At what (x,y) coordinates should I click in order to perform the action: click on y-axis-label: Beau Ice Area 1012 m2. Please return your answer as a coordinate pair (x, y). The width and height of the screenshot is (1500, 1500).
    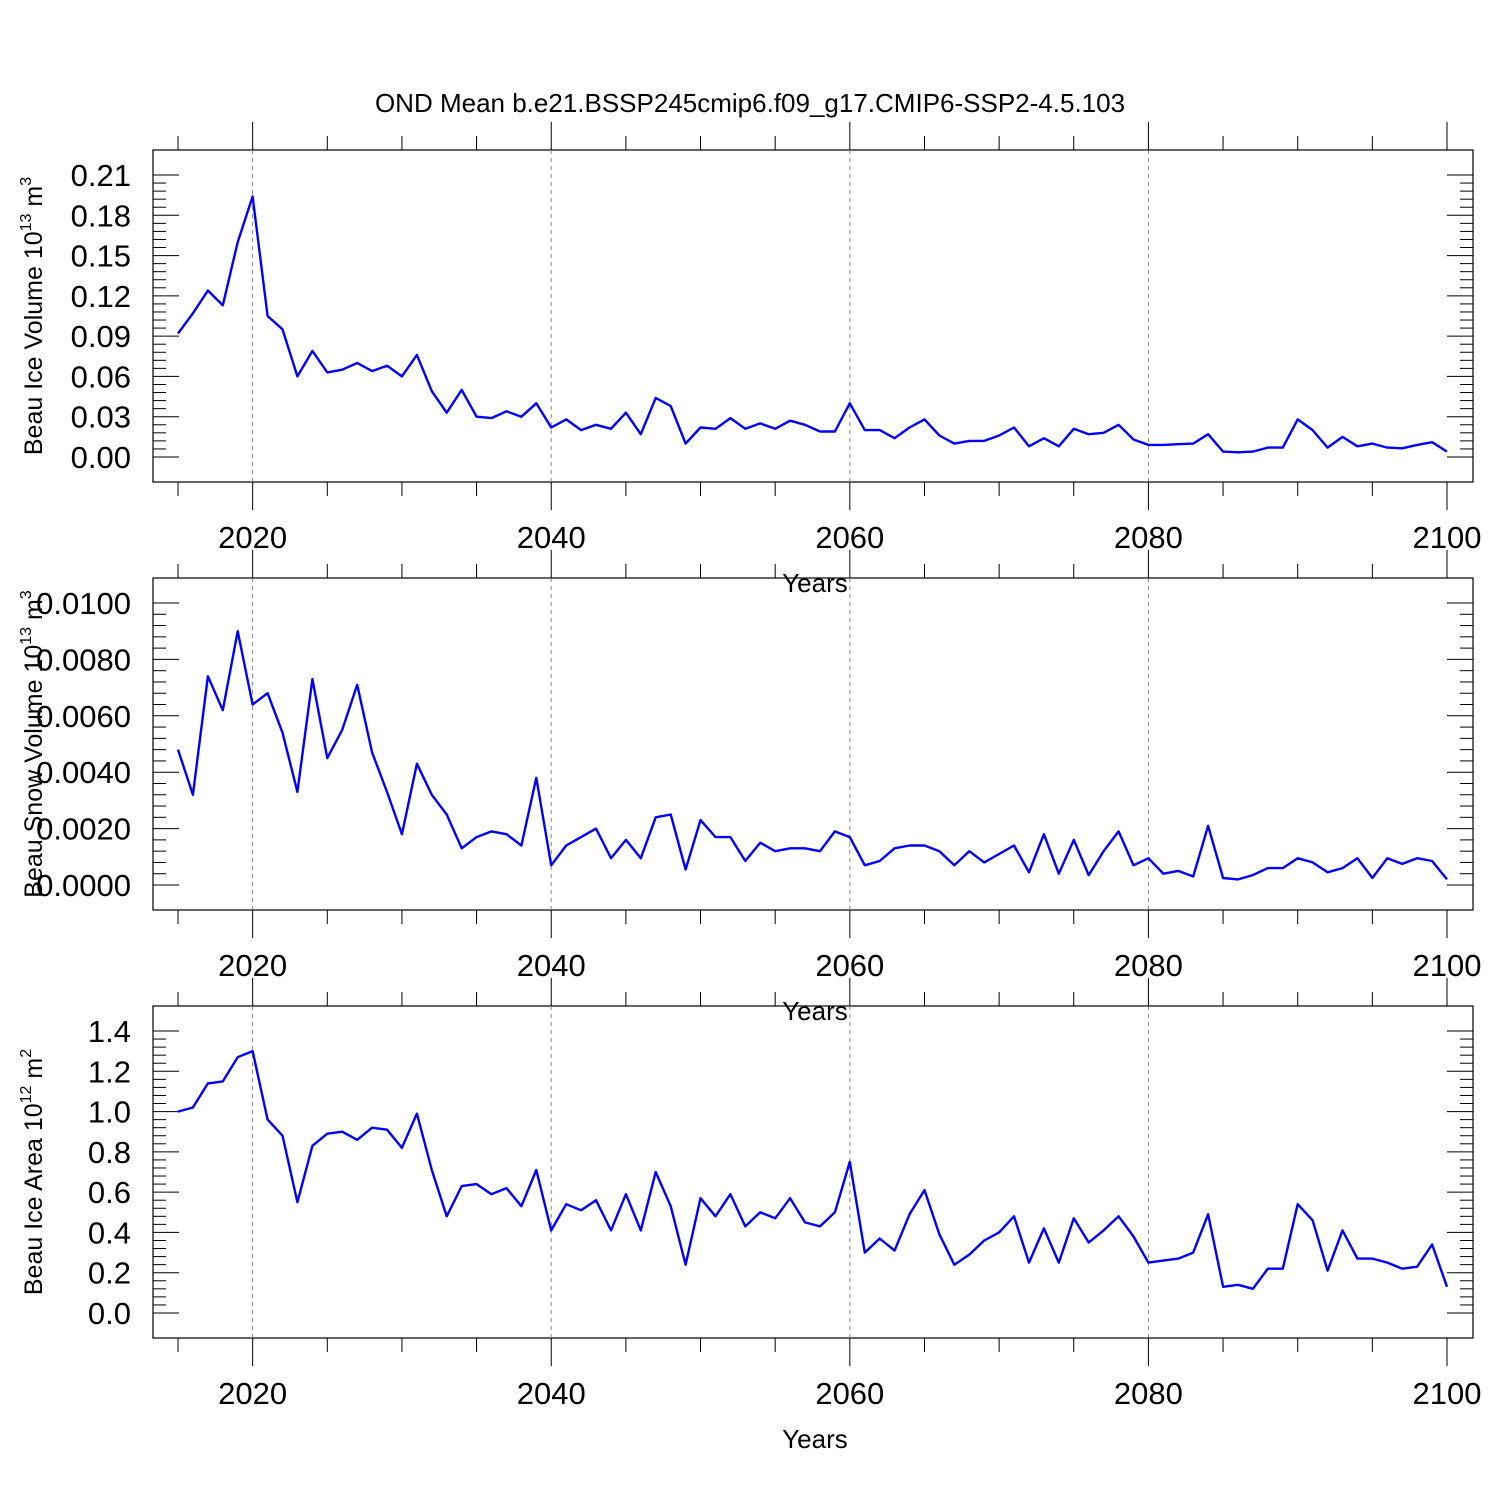
    Looking at the image, I should click on (33, 1172).